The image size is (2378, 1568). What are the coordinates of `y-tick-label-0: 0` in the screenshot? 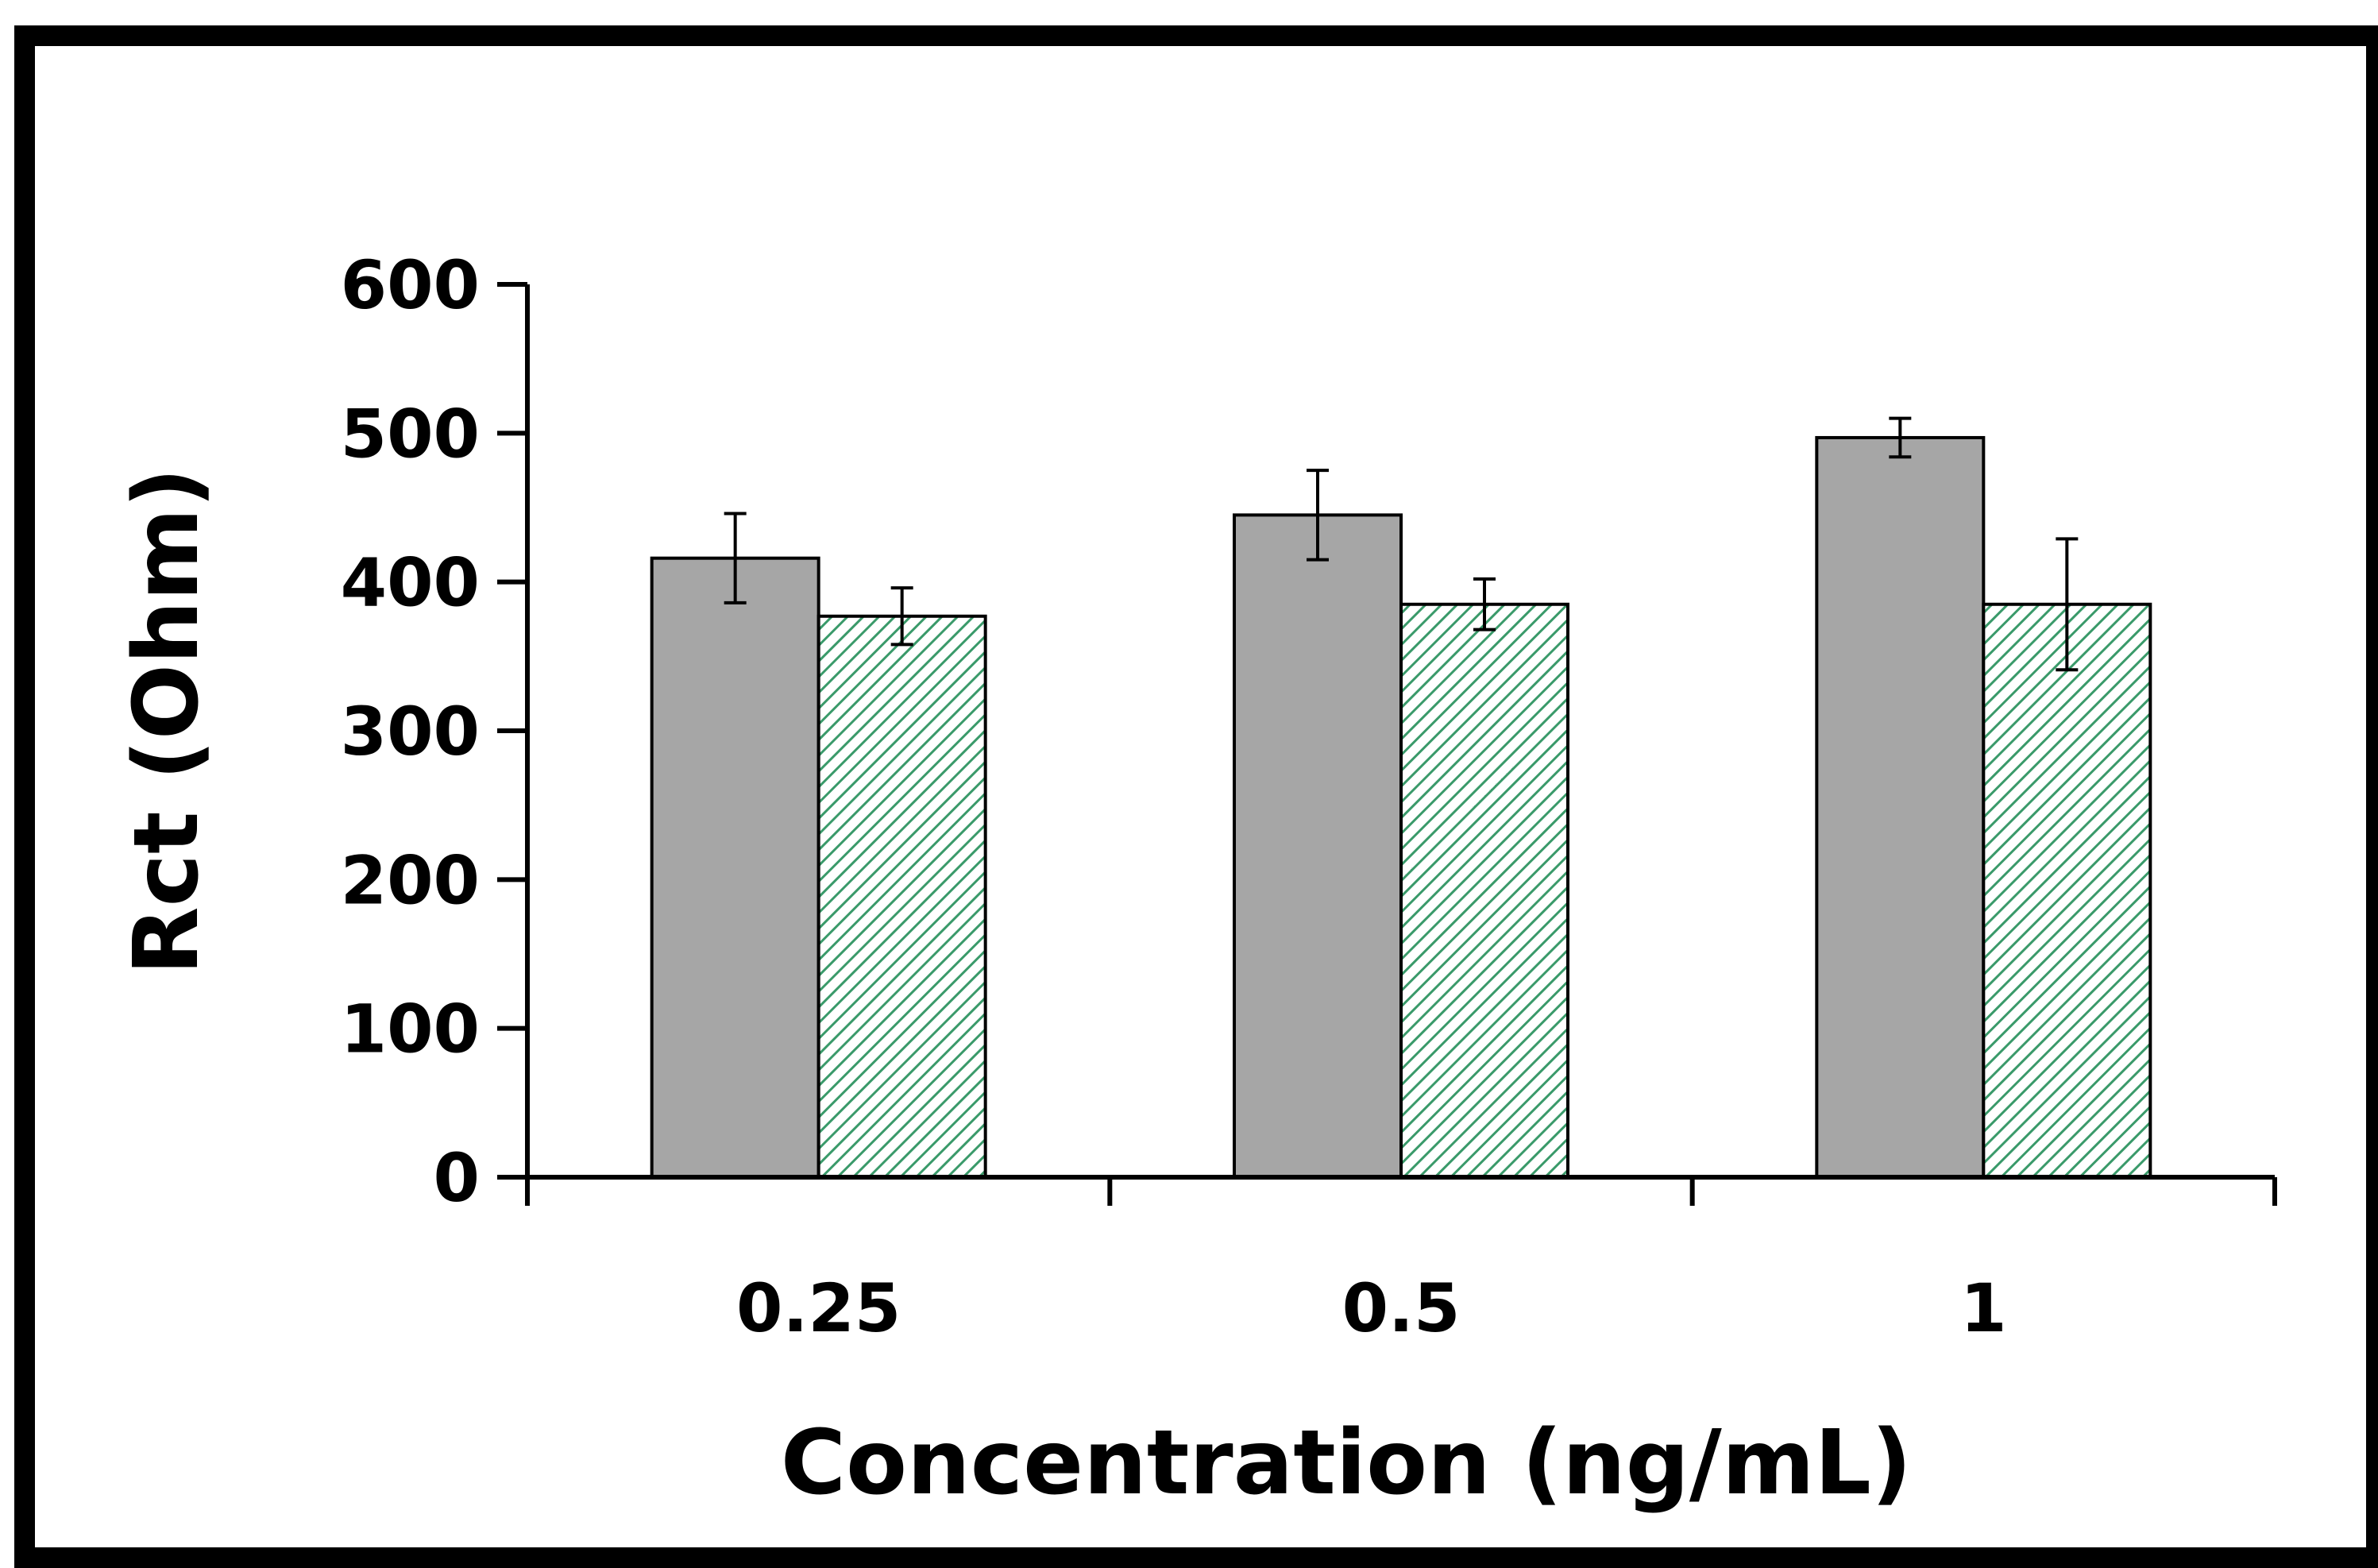 It's located at (457, 1178).